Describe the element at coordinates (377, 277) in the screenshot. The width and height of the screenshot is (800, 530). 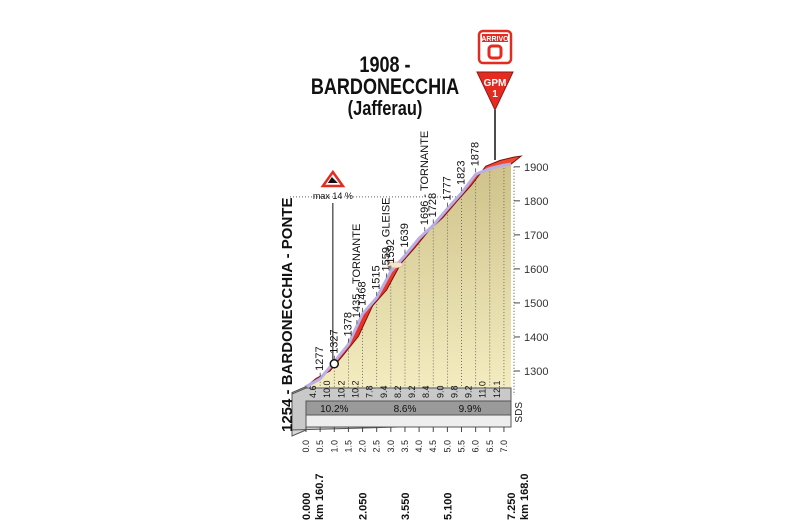
I see `altitude-label: 1515` at that location.